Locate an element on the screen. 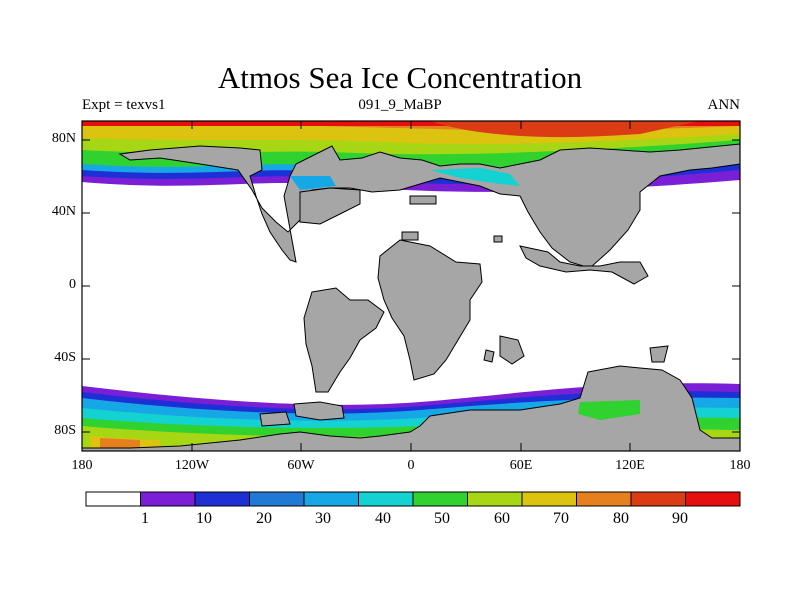  lon-label-60e: 60E is located at coordinates (521, 465).